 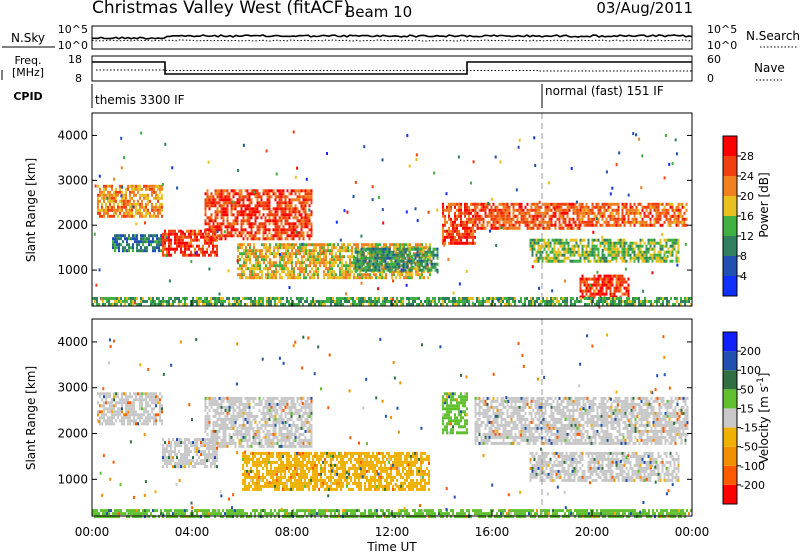 I want to click on cpid-label: CPID, so click(x=27, y=96).